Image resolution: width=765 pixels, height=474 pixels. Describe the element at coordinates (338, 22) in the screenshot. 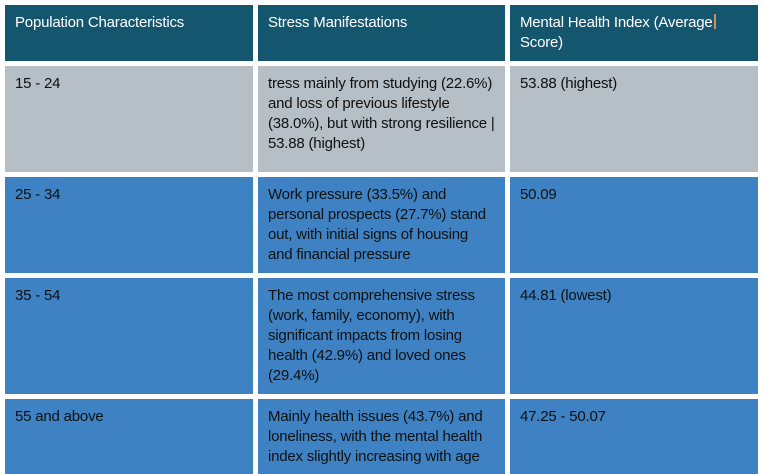

I see `column-header-label: Stress Manifestations` at that location.